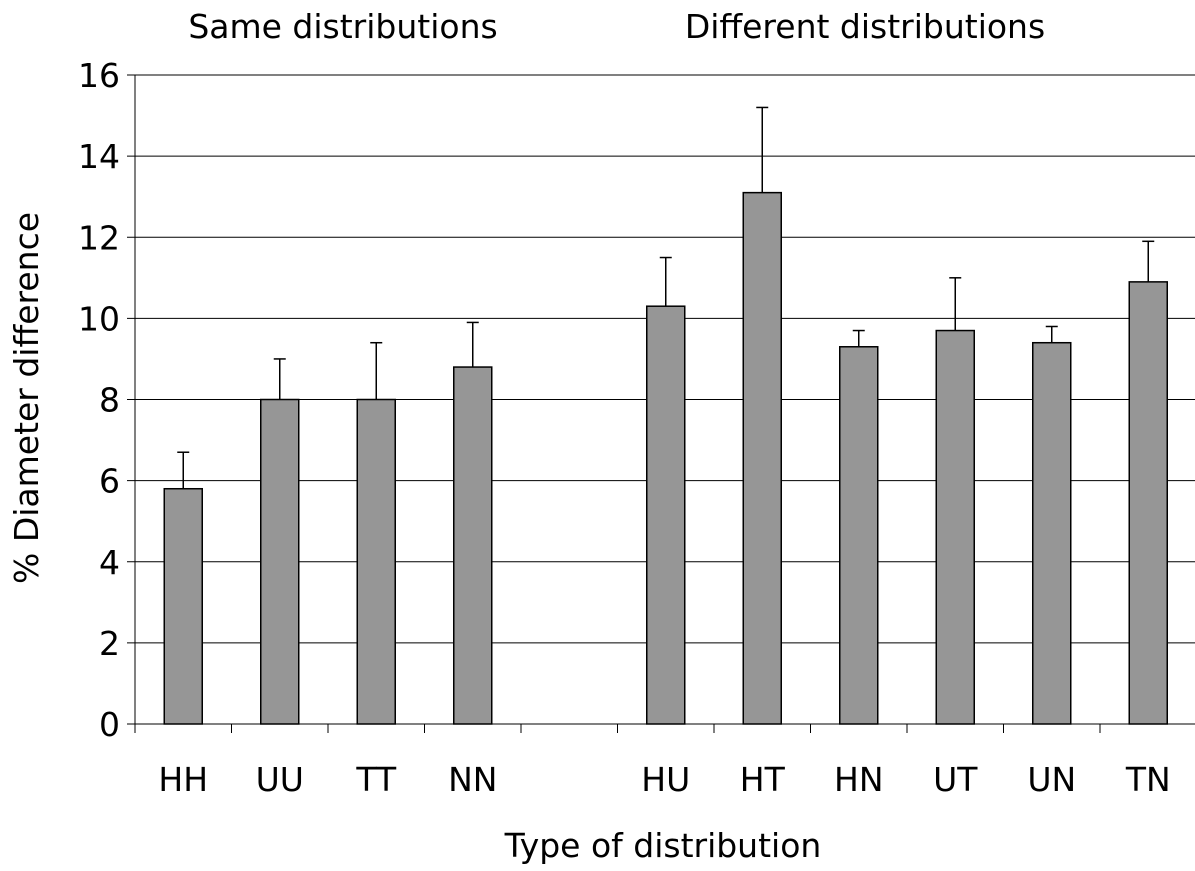  I want to click on y-axis-title: % Diameter difference, so click(26, 398).